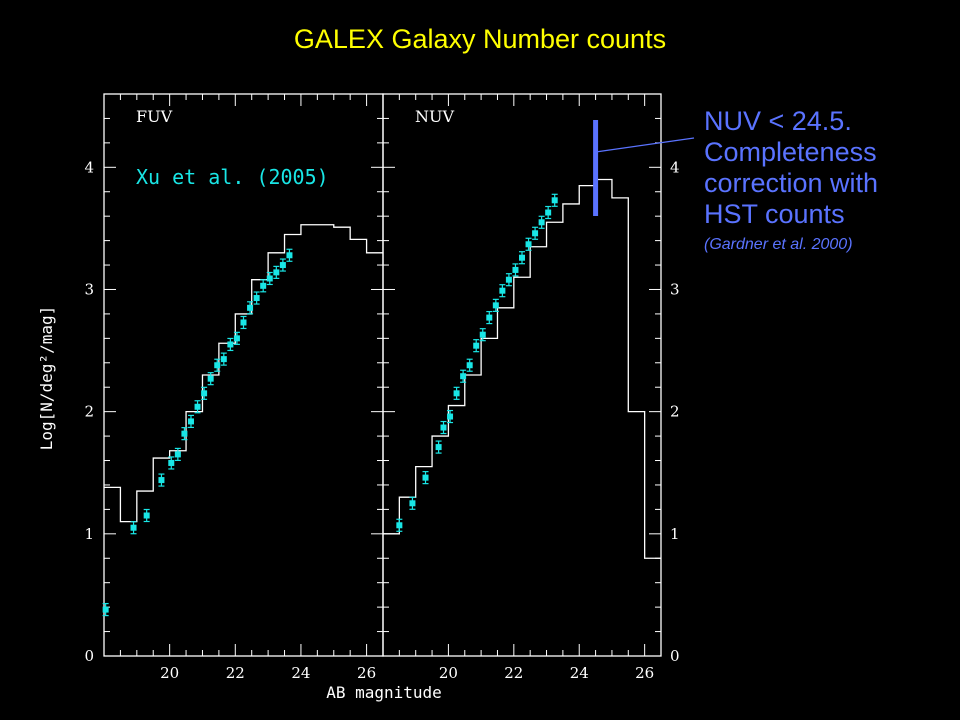 The height and width of the screenshot is (720, 960). What do you see at coordinates (243, 373) in the screenshot?
I see `model-histogram` at bounding box center [243, 373].